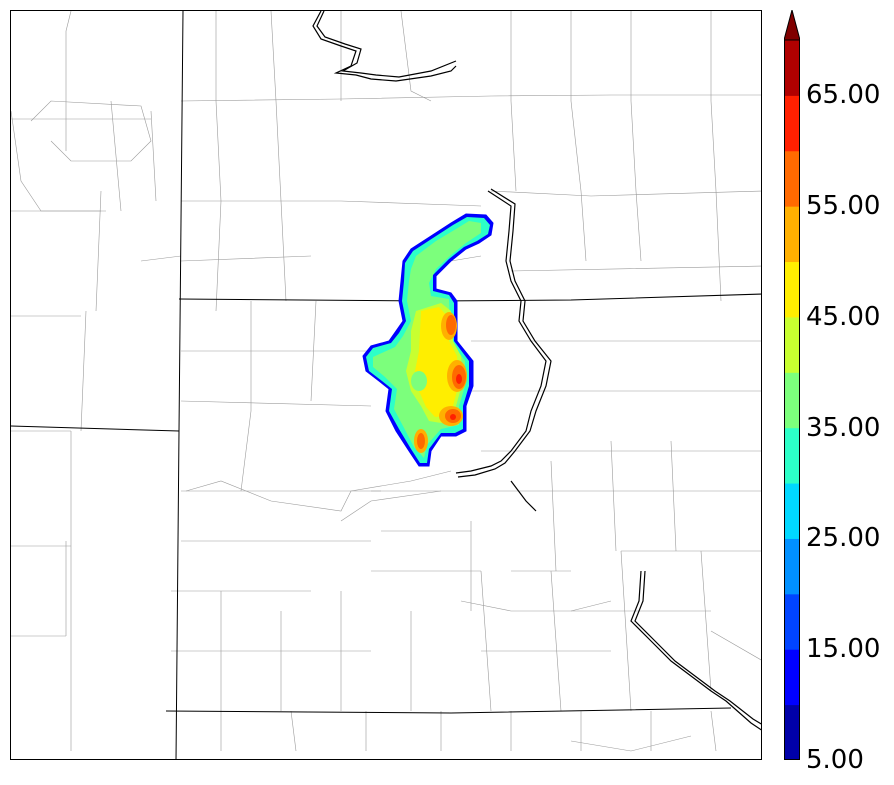  Describe the element at coordinates (421, 441) in the screenshot. I see `core-55d` at that location.